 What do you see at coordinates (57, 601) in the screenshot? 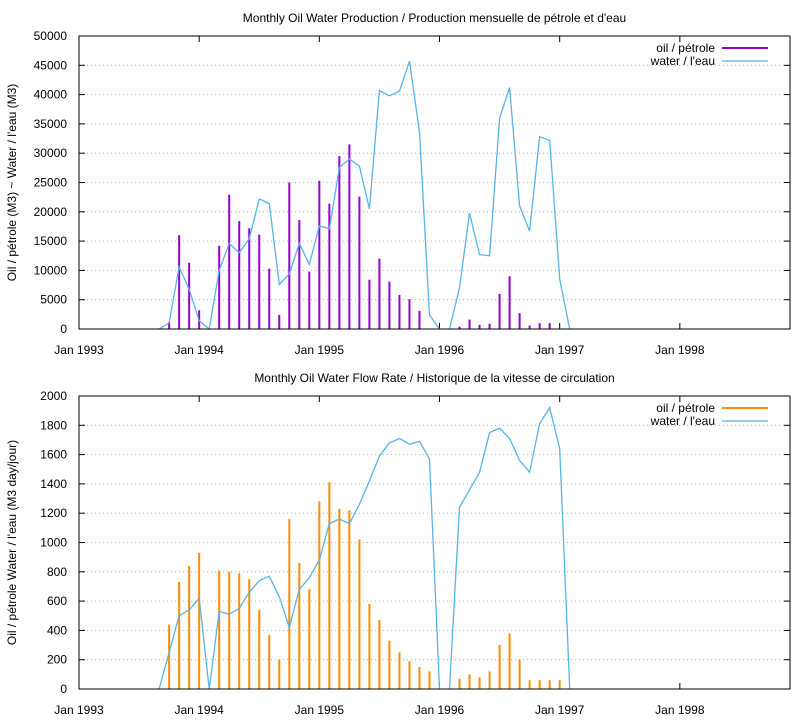
I see `y-tick-label: 600` at bounding box center [57, 601].